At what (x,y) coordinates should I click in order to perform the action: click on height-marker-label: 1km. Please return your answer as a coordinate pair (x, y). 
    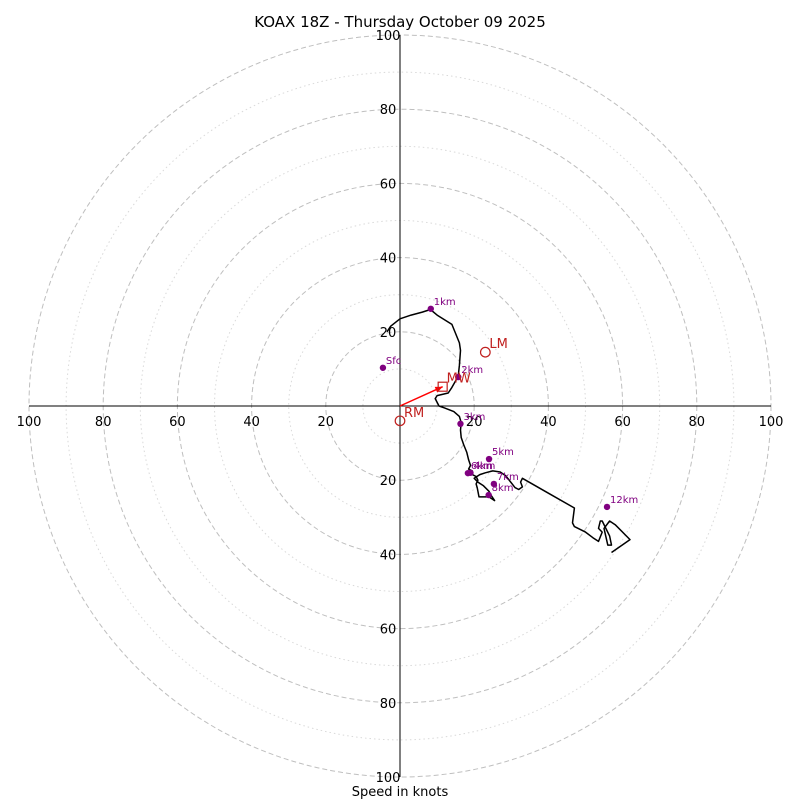
    Looking at the image, I should click on (445, 302).